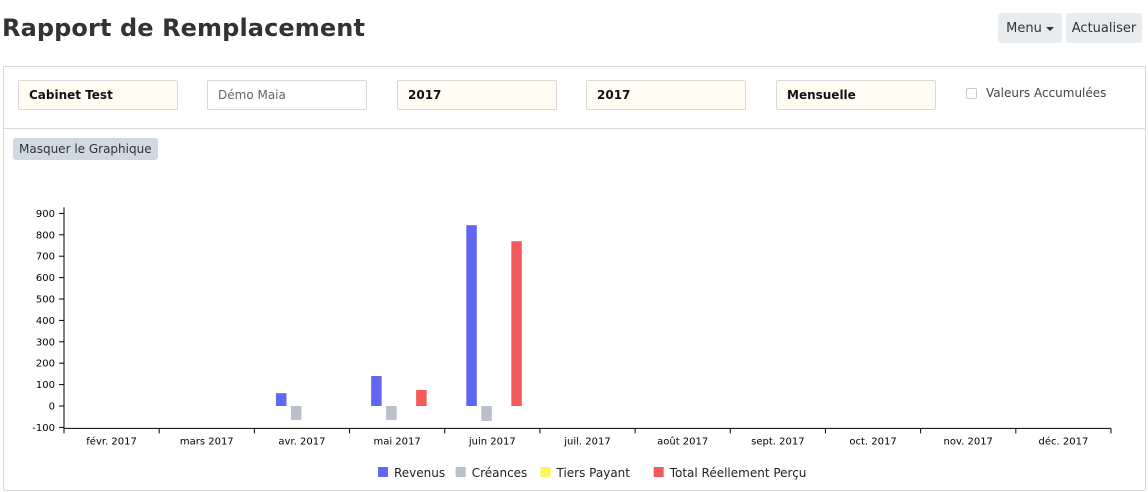 The width and height of the screenshot is (1148, 492). Describe the element at coordinates (1046, 93) in the screenshot. I see `cumulative-label: Valeurs Accumulées` at that location.